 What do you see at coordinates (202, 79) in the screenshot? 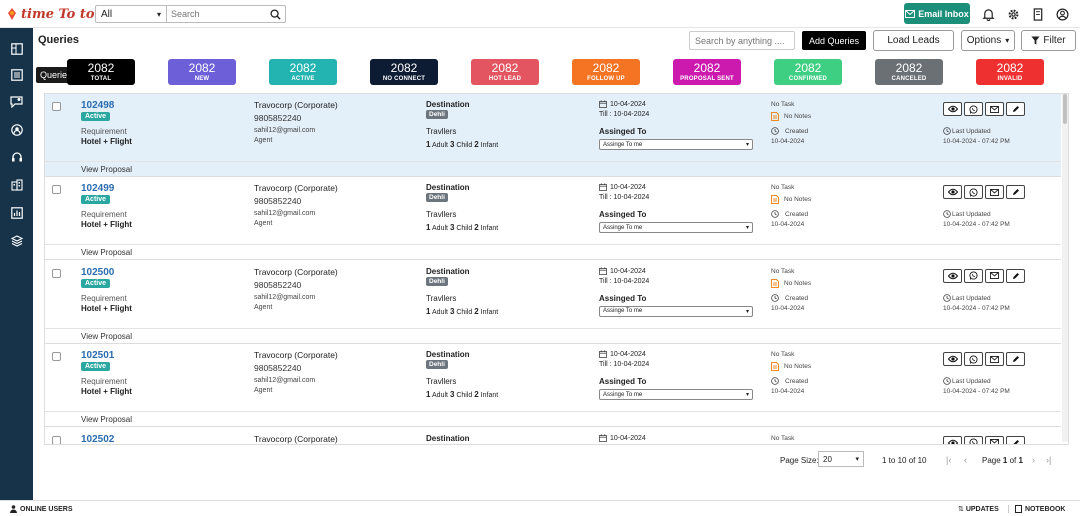
I see `status-card-label: NEW` at bounding box center [202, 79].